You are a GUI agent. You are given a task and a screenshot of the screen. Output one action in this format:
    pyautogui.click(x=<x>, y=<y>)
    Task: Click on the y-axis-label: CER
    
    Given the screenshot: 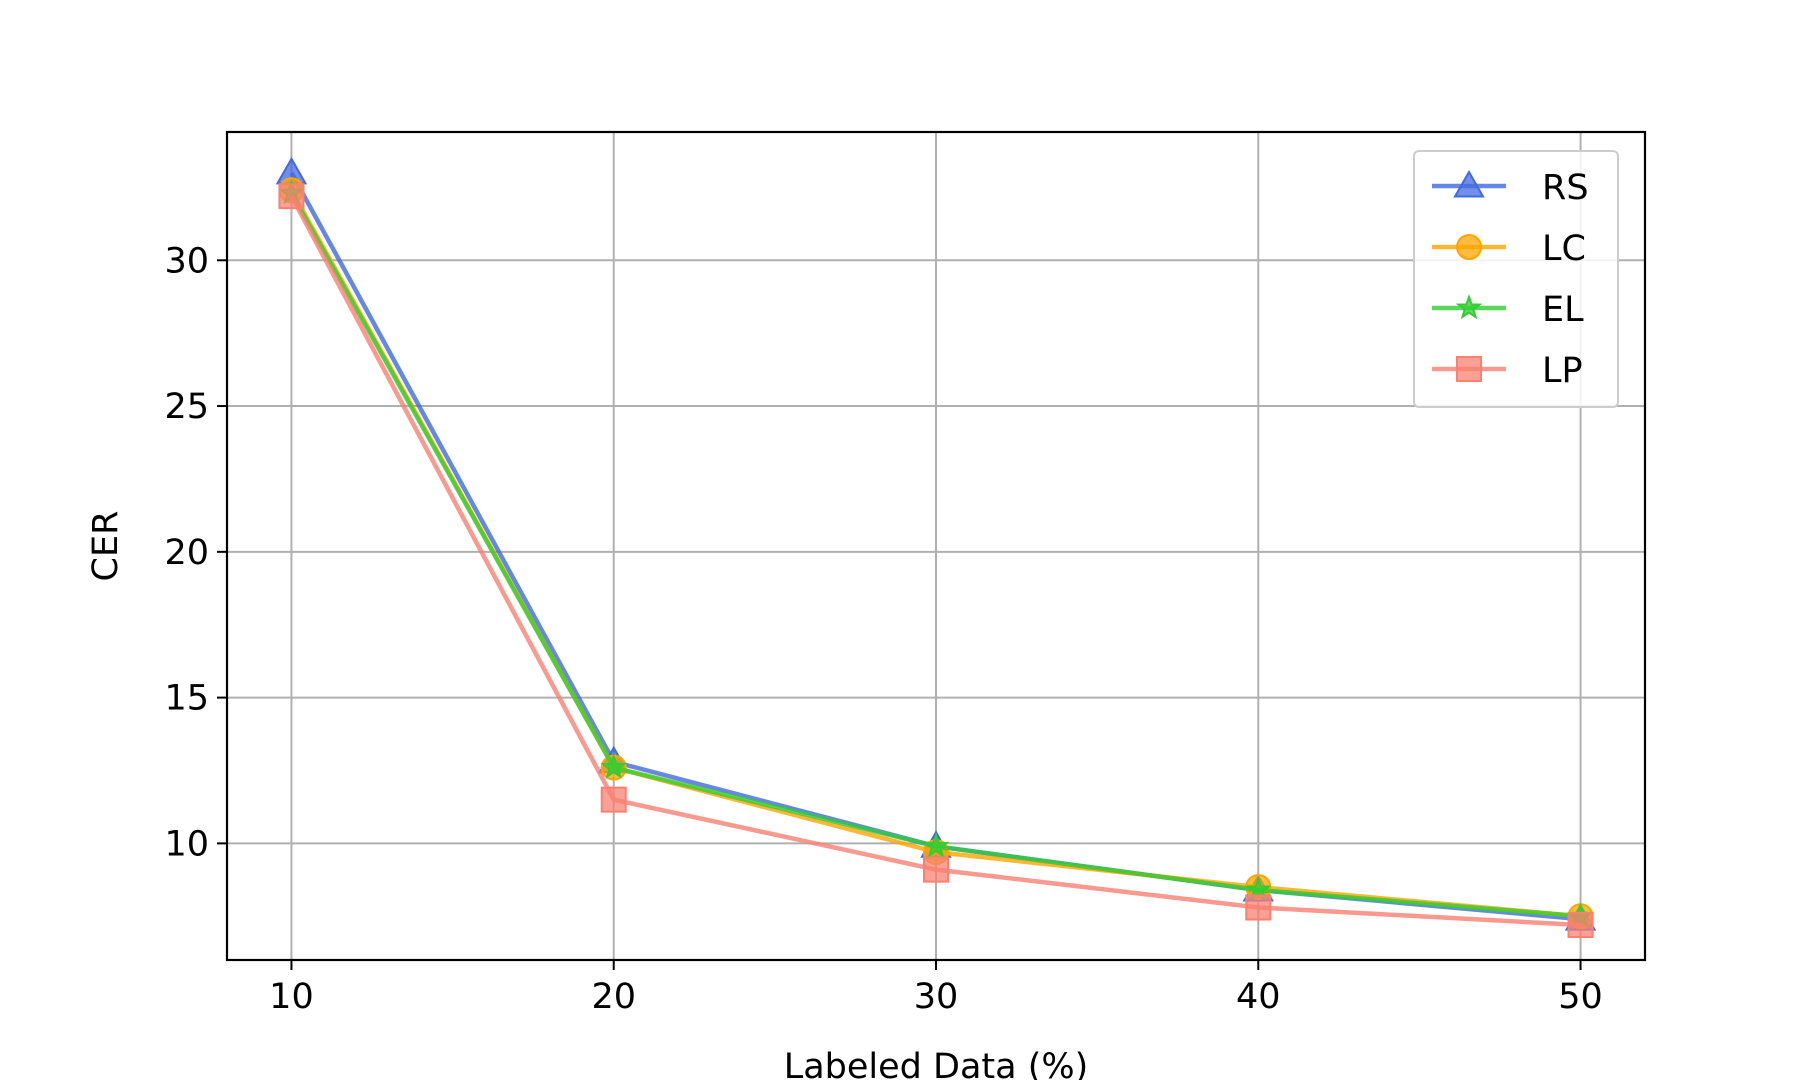 What is the action you would take?
    pyautogui.click(x=106, y=546)
    